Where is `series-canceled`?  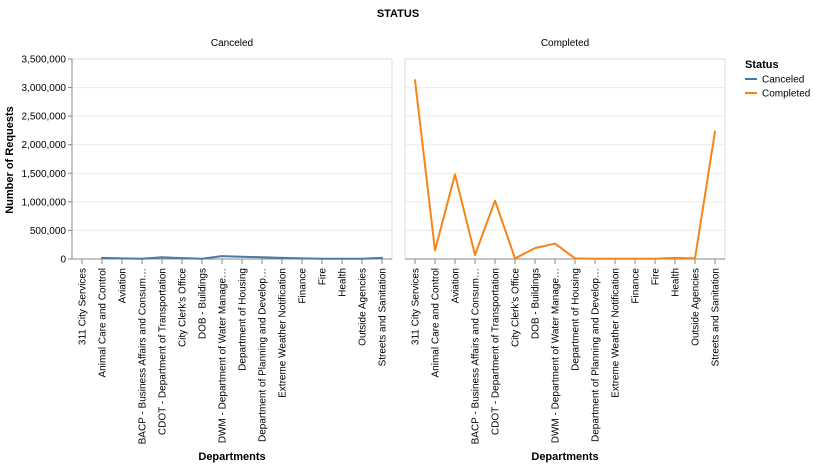
series-canceled is located at coordinates (242, 257).